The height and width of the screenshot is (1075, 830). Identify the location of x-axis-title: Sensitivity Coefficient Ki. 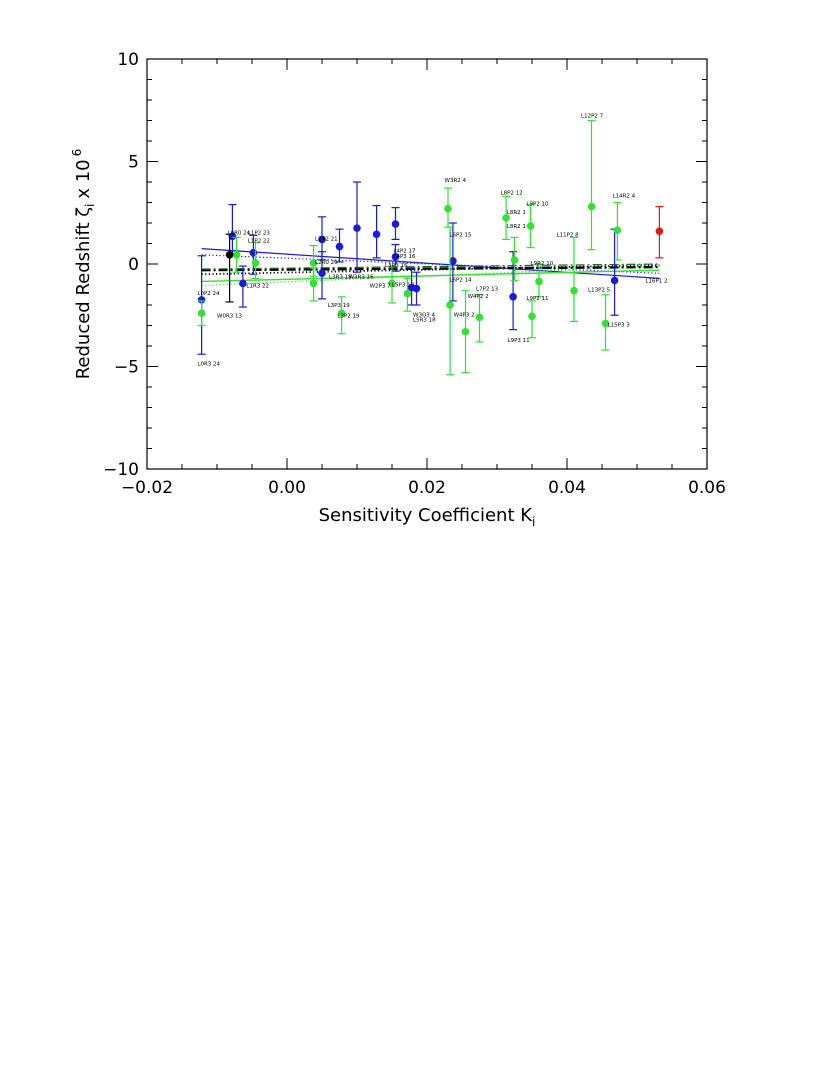
(427, 517).